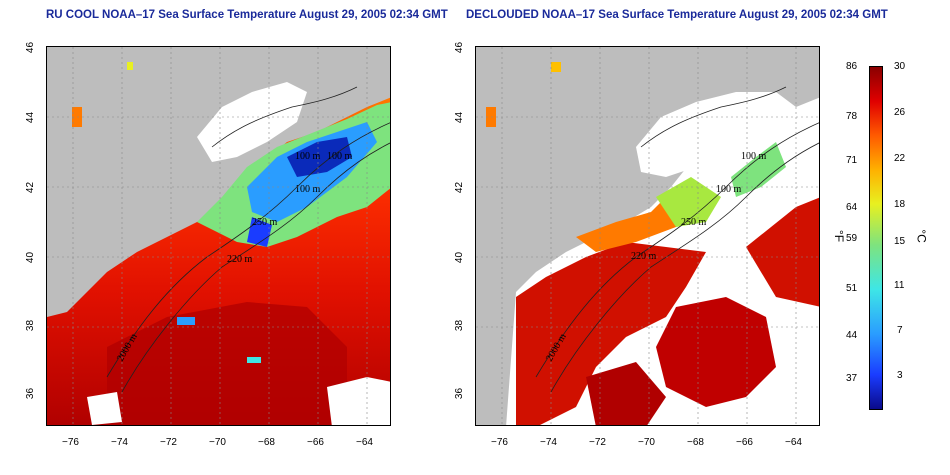 The image size is (950, 475). What do you see at coordinates (900, 66) in the screenshot?
I see `celsius-tick: 30` at bounding box center [900, 66].